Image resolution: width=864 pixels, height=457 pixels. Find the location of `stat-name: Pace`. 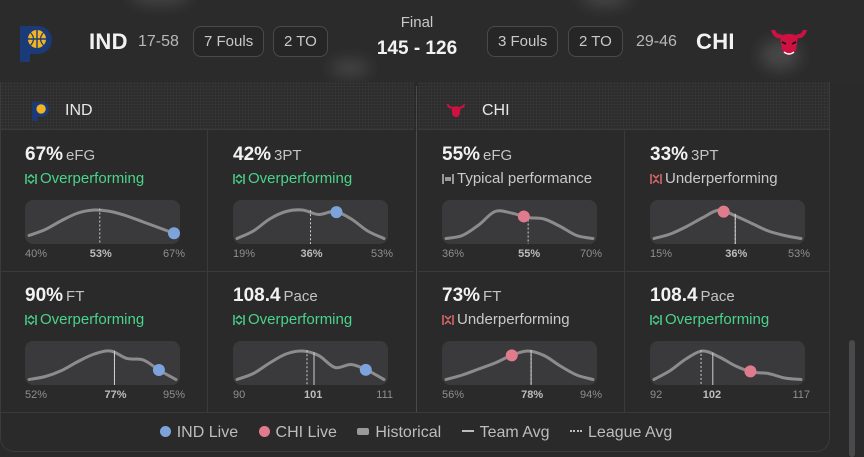

stat-name: Pace is located at coordinates (300, 296).